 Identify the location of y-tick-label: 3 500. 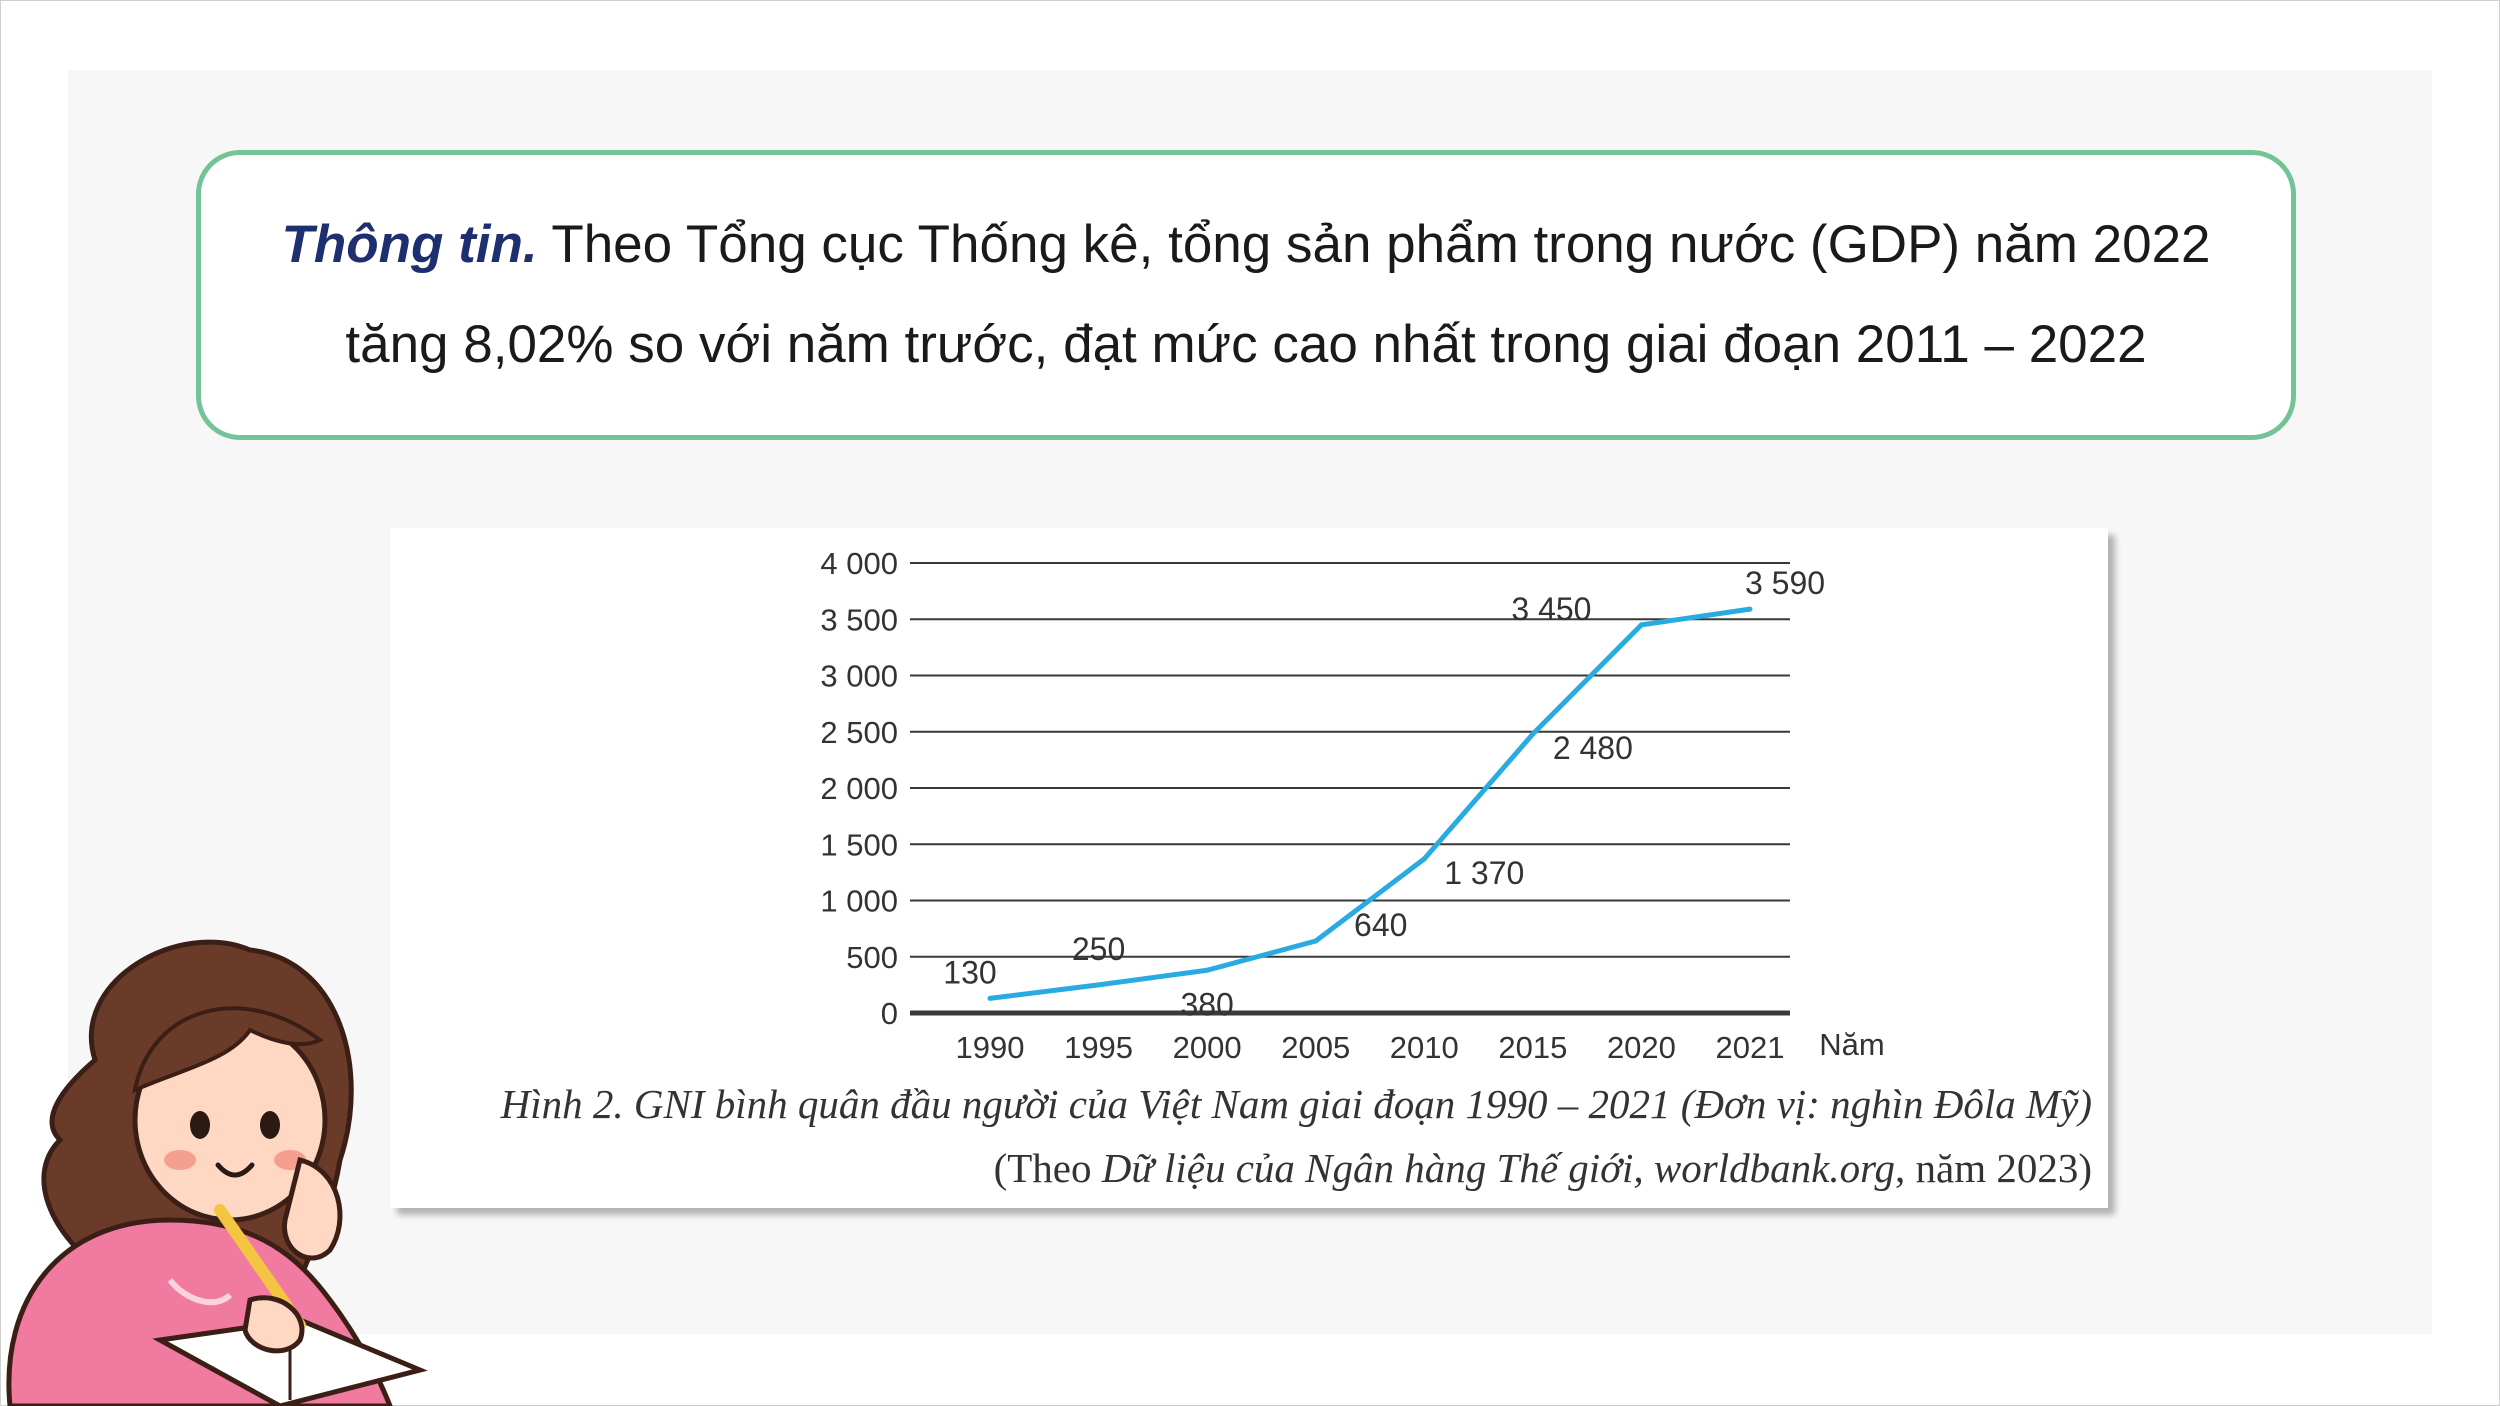
(859, 619).